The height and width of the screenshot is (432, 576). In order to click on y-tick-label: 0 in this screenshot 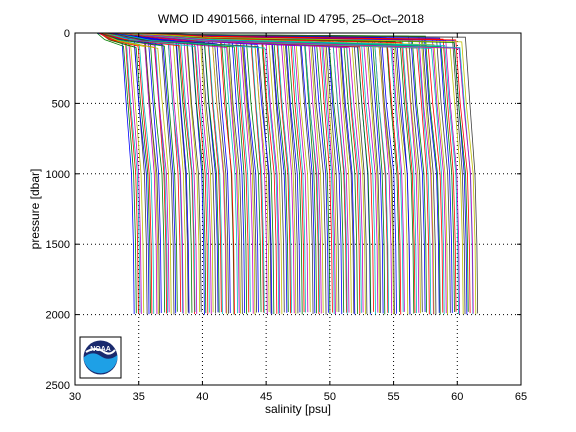, I will do `click(67, 34)`.